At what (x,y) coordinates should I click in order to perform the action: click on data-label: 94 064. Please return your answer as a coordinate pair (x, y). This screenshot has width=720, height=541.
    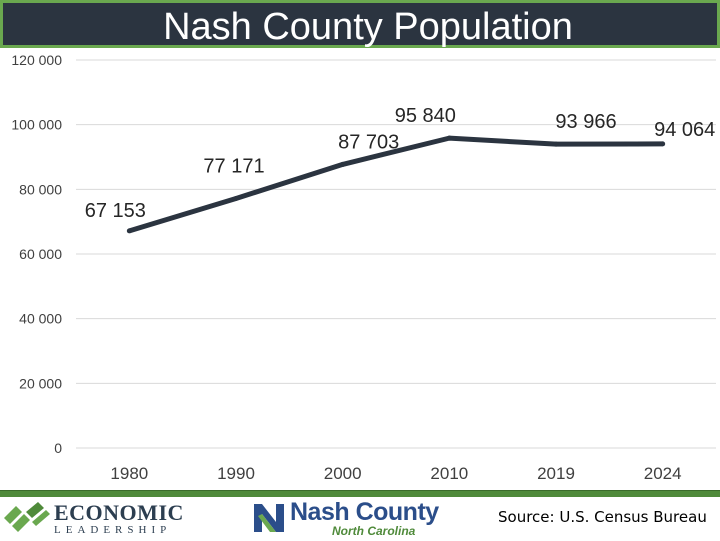
    Looking at the image, I should click on (684, 130).